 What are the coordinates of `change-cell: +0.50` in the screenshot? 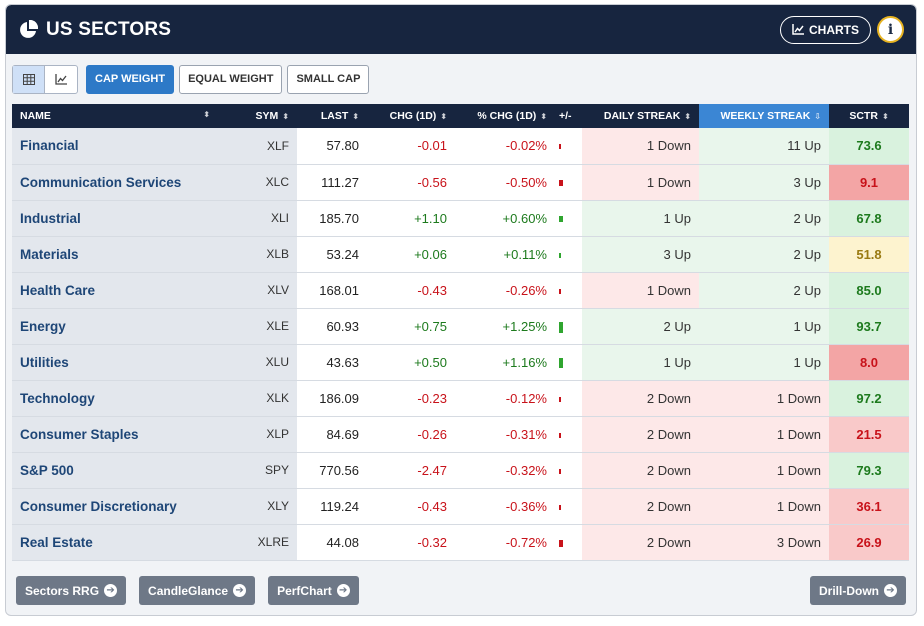 It's located at (411, 362).